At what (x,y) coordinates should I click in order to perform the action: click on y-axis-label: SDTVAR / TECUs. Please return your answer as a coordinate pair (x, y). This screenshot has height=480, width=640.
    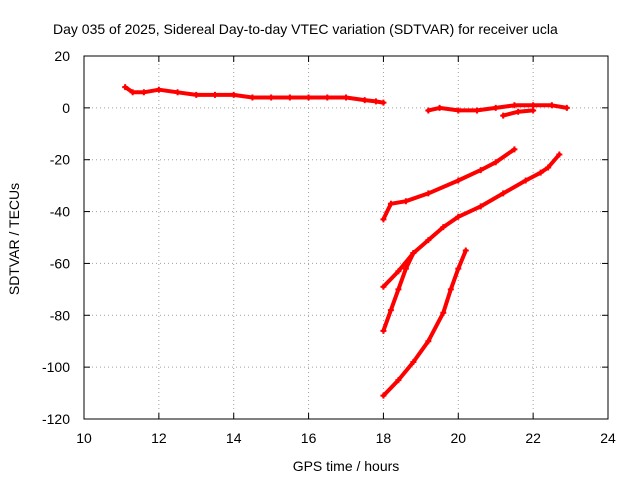
    Looking at the image, I should click on (14, 239).